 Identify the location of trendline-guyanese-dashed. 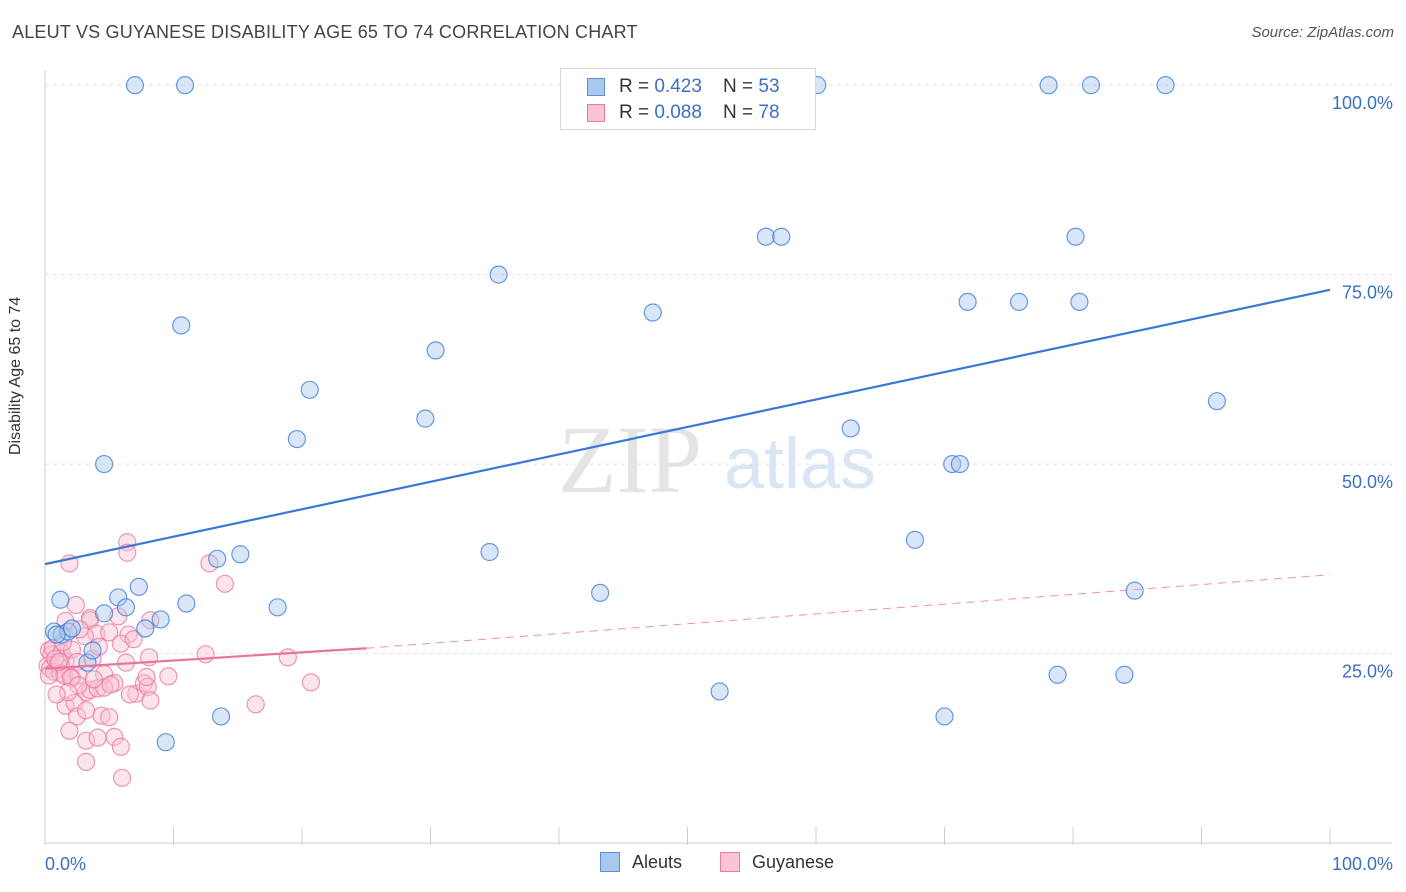
(848, 611).